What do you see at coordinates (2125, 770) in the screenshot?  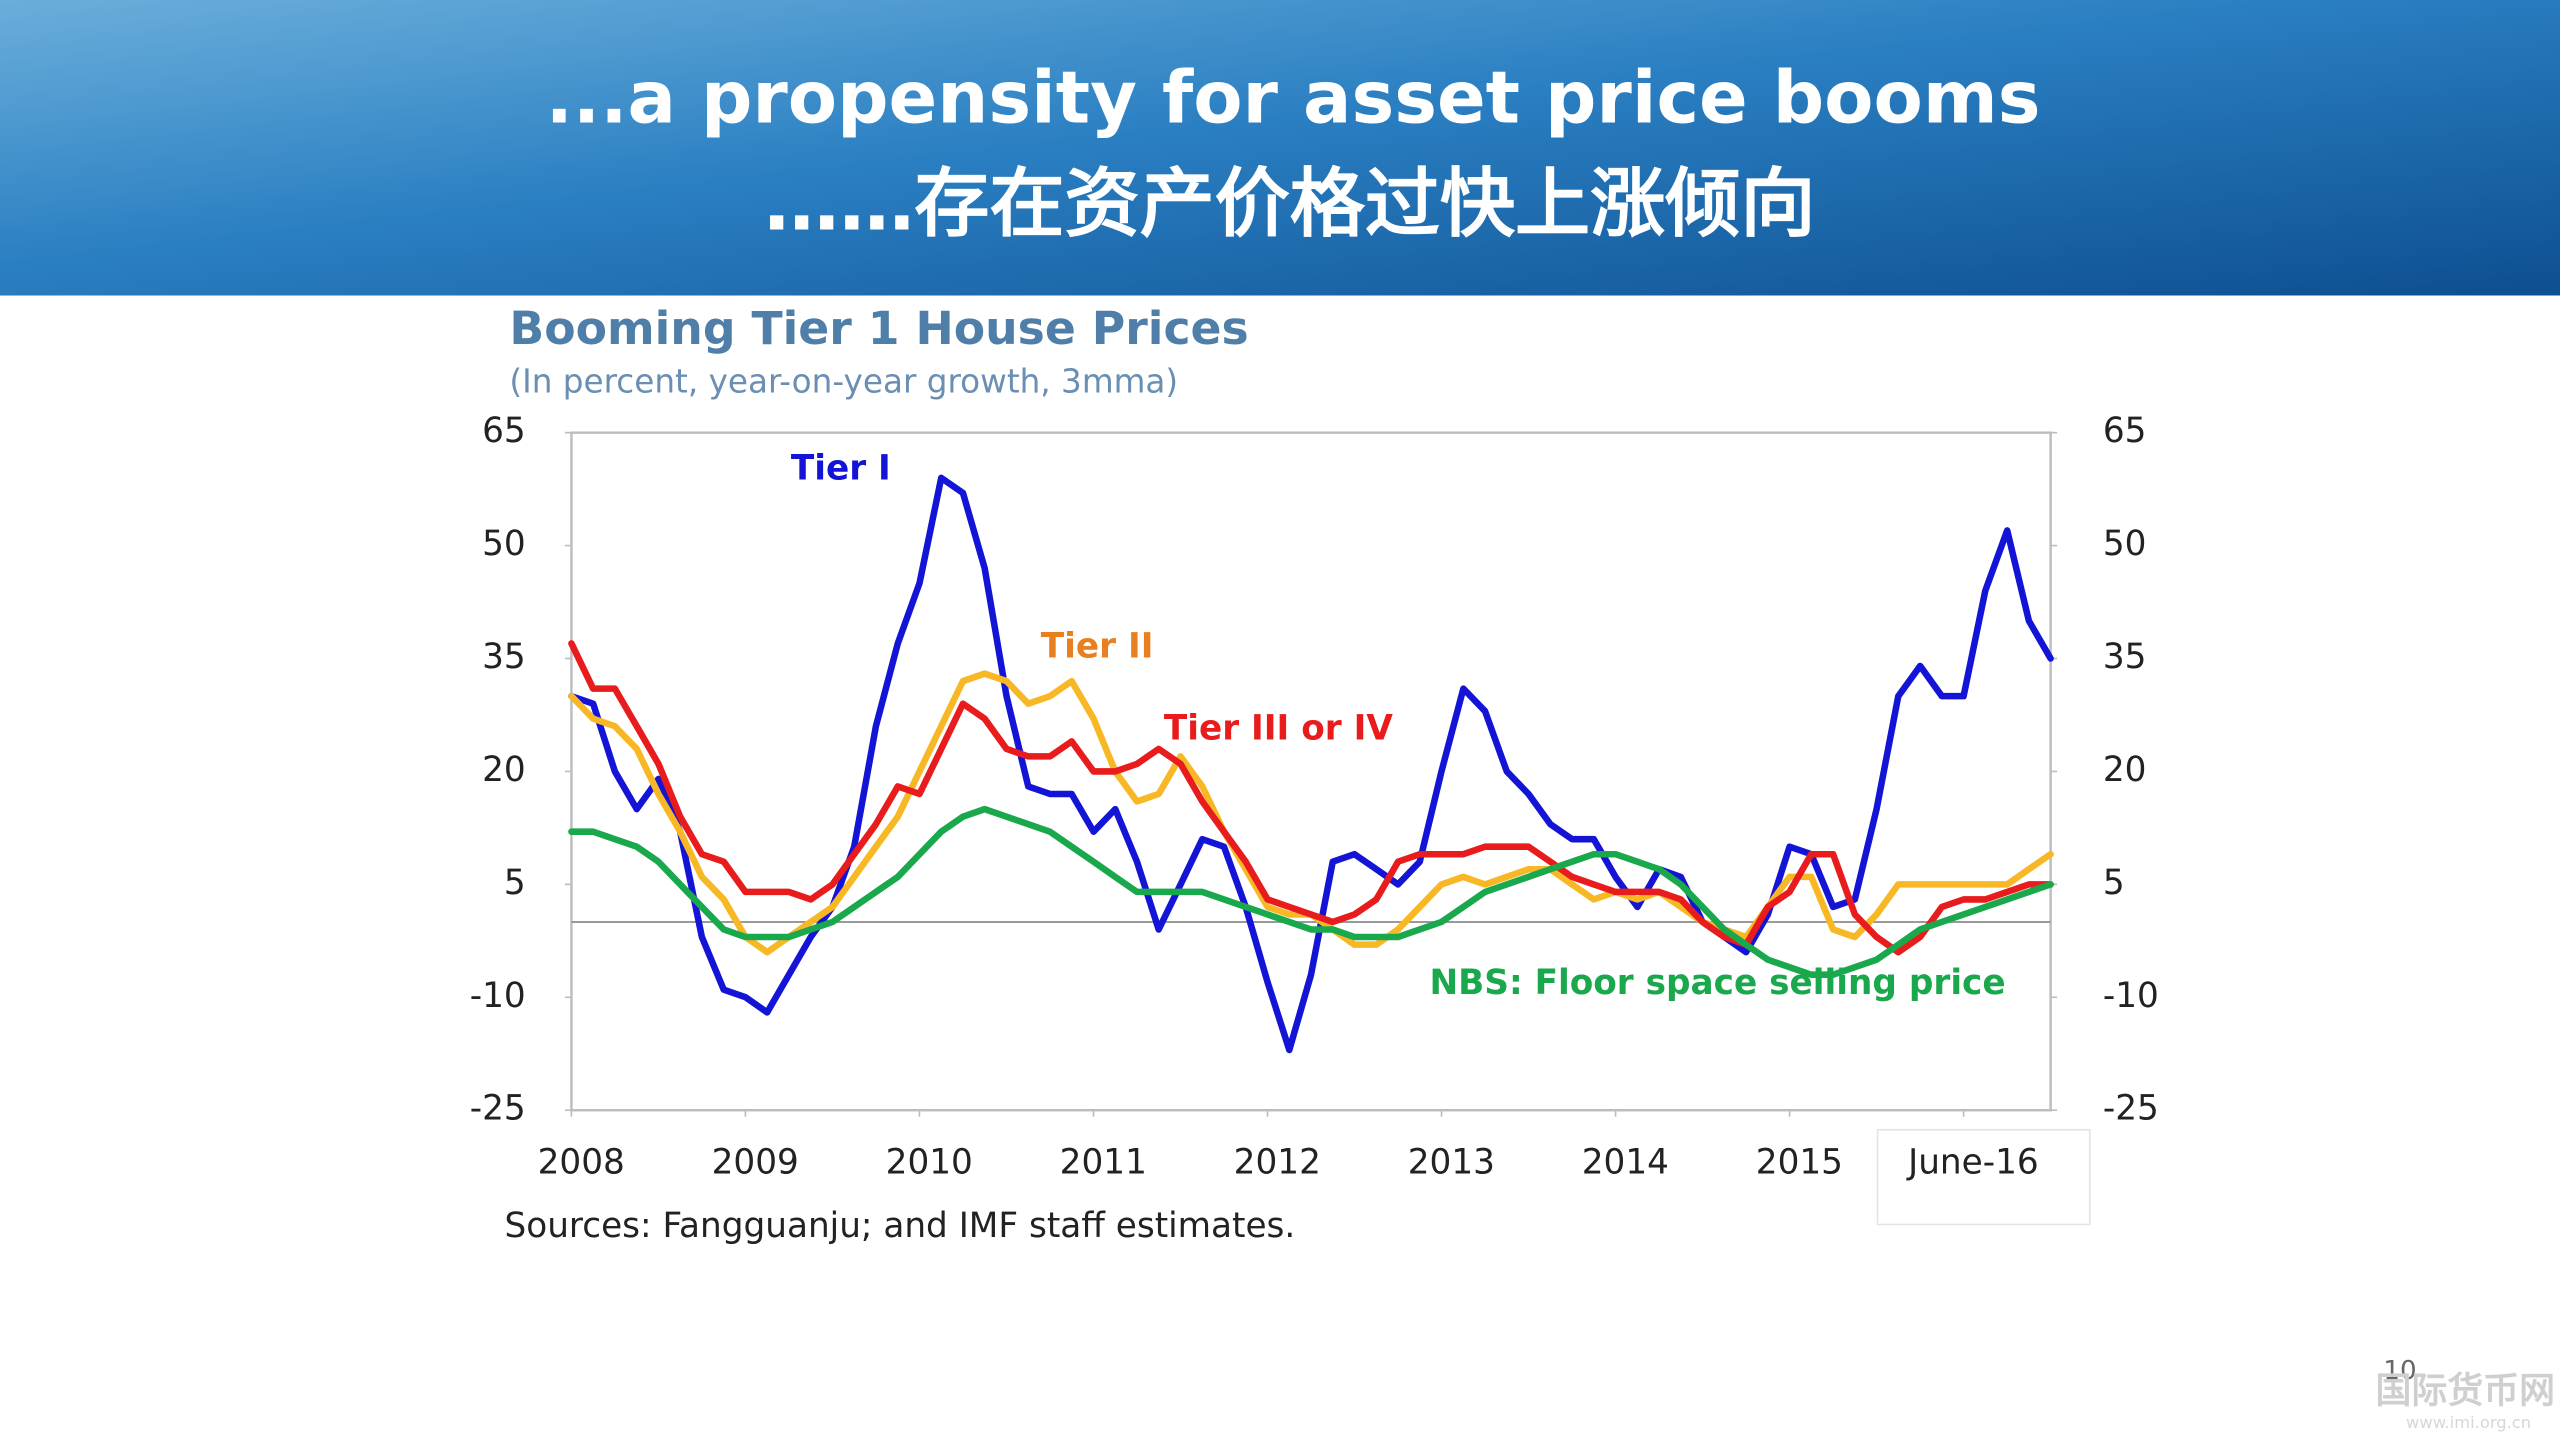 I see `y2-tick-label: 20` at bounding box center [2125, 770].